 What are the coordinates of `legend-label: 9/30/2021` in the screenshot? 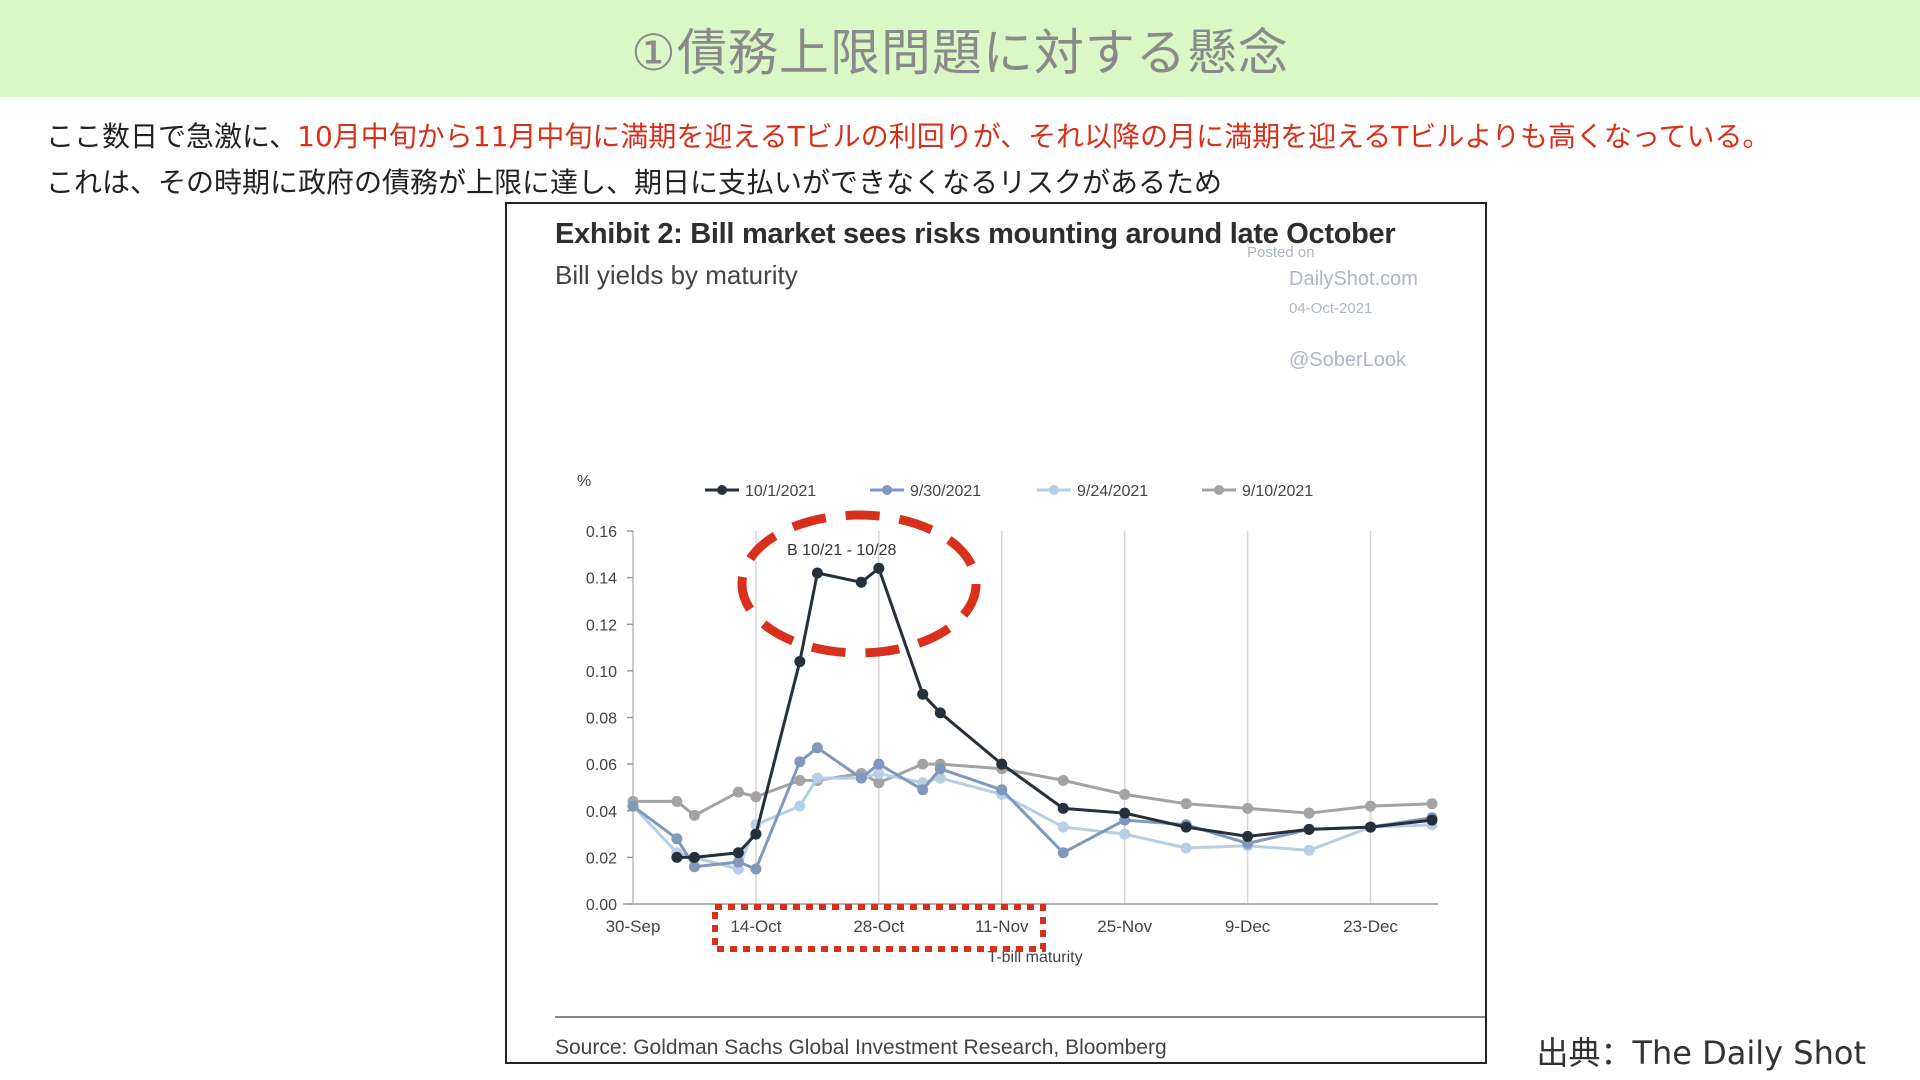 It's located at (945, 491).